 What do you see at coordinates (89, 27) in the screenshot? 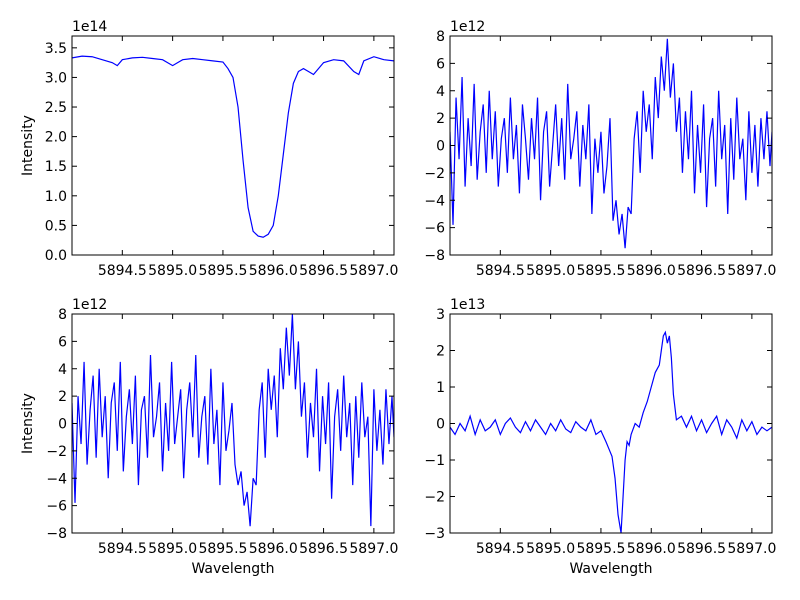
I see `axis-offset-label: 1e14` at bounding box center [89, 27].